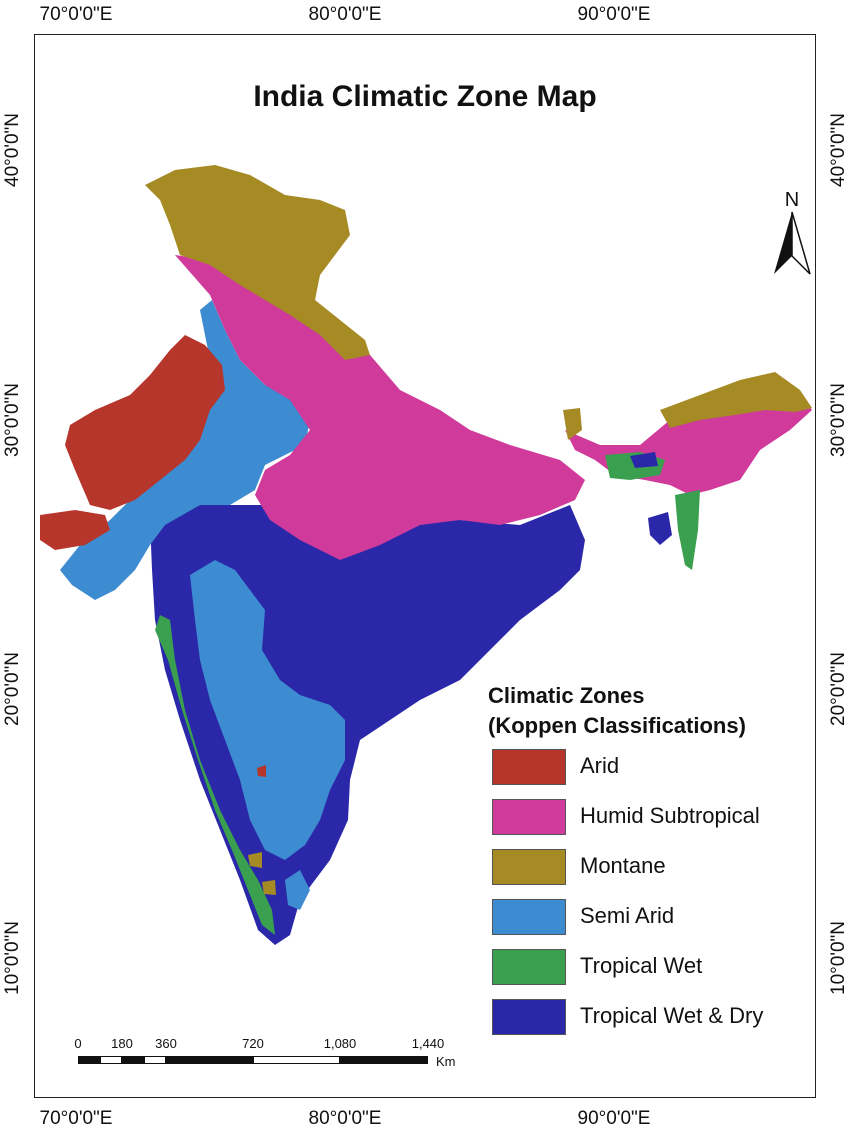  I want to click on legend-title: Climatic Zones (Koppen Classifications), so click(617, 711).